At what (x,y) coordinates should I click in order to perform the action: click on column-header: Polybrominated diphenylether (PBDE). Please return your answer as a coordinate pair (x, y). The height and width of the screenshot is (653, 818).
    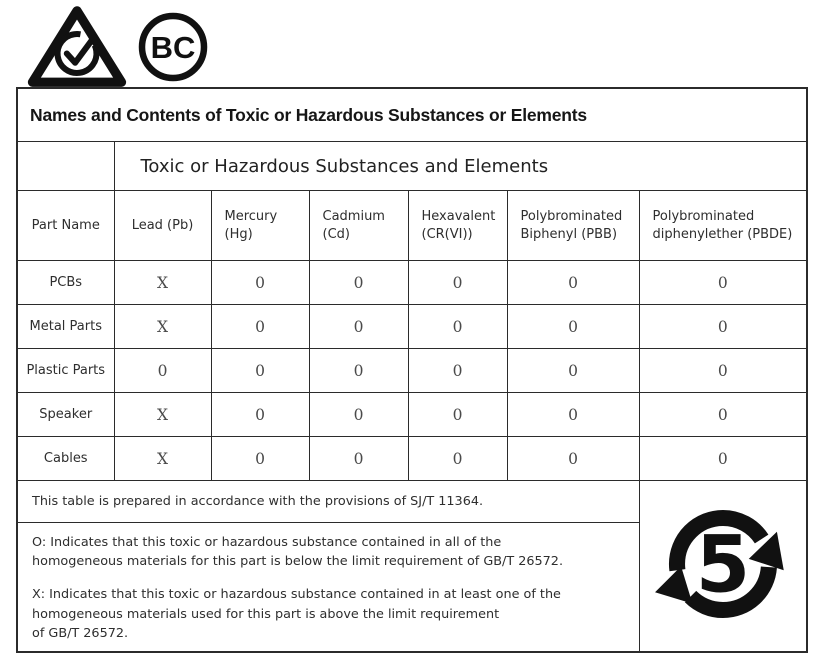
    Looking at the image, I should click on (723, 225).